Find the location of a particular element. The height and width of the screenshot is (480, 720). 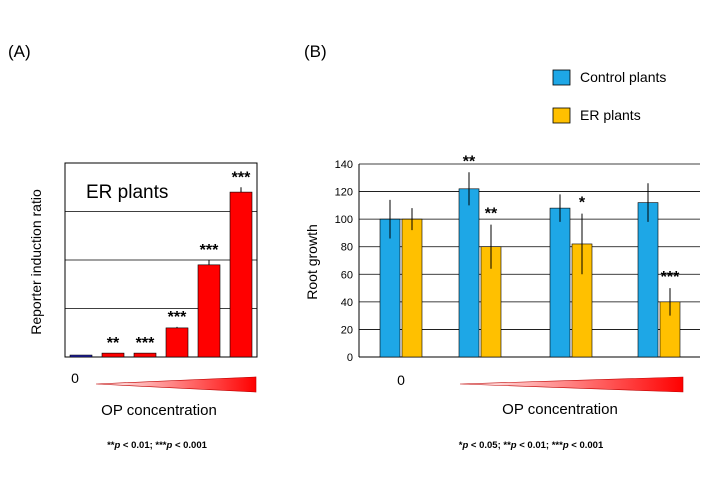

legend: Control plants ER plants is located at coordinates (609, 96).